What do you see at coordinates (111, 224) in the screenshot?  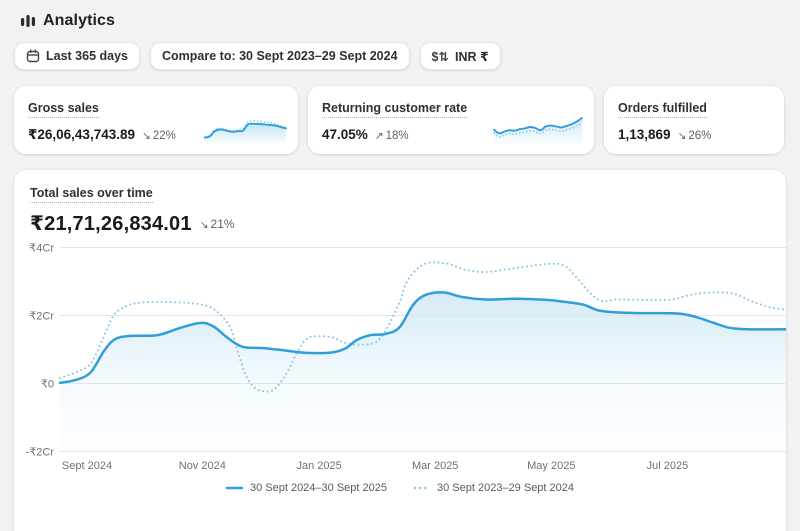 I see `total-sales-value: ₹21,71,26,834.01` at bounding box center [111, 224].